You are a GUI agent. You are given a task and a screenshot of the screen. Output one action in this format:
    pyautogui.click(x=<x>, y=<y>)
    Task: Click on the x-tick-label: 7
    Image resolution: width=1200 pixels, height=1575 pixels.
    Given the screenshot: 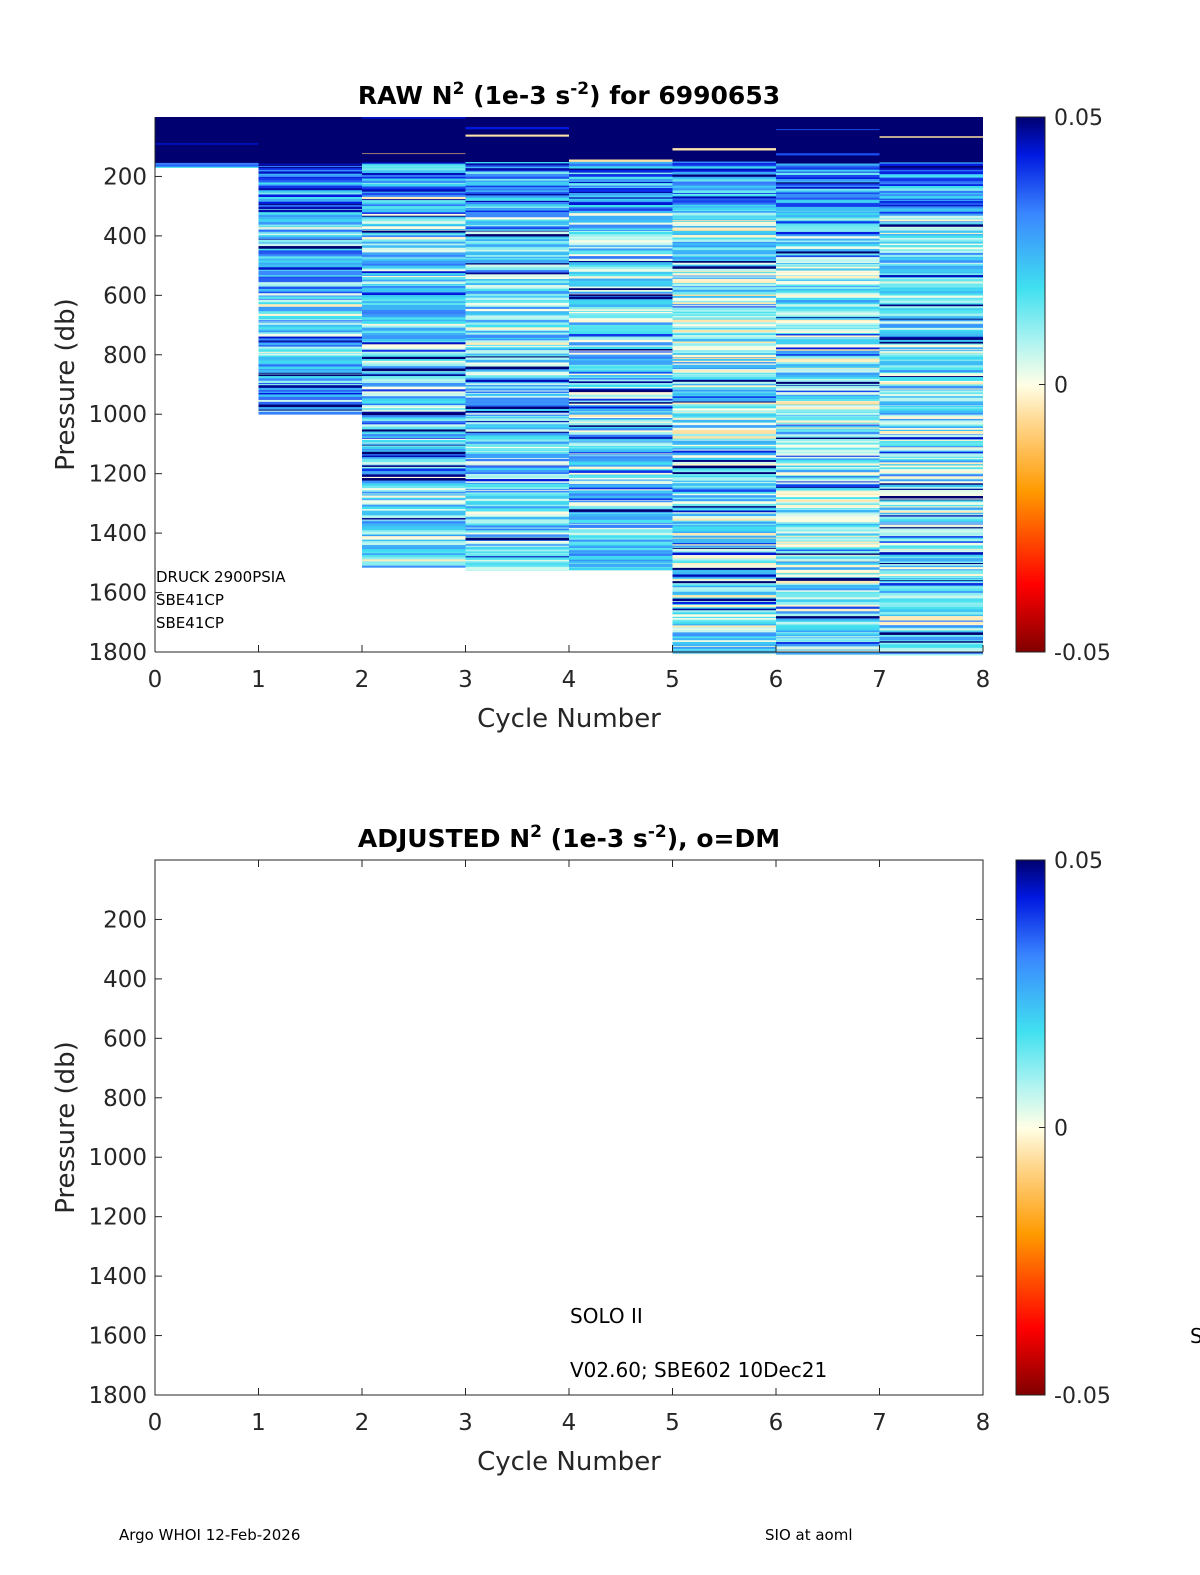 What is the action you would take?
    pyautogui.click(x=879, y=680)
    